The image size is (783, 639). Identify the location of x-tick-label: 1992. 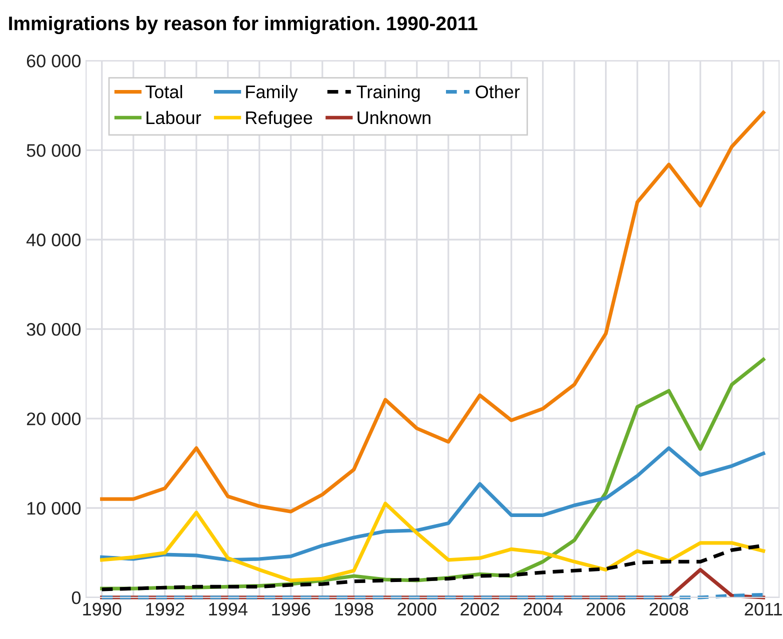
(165, 609).